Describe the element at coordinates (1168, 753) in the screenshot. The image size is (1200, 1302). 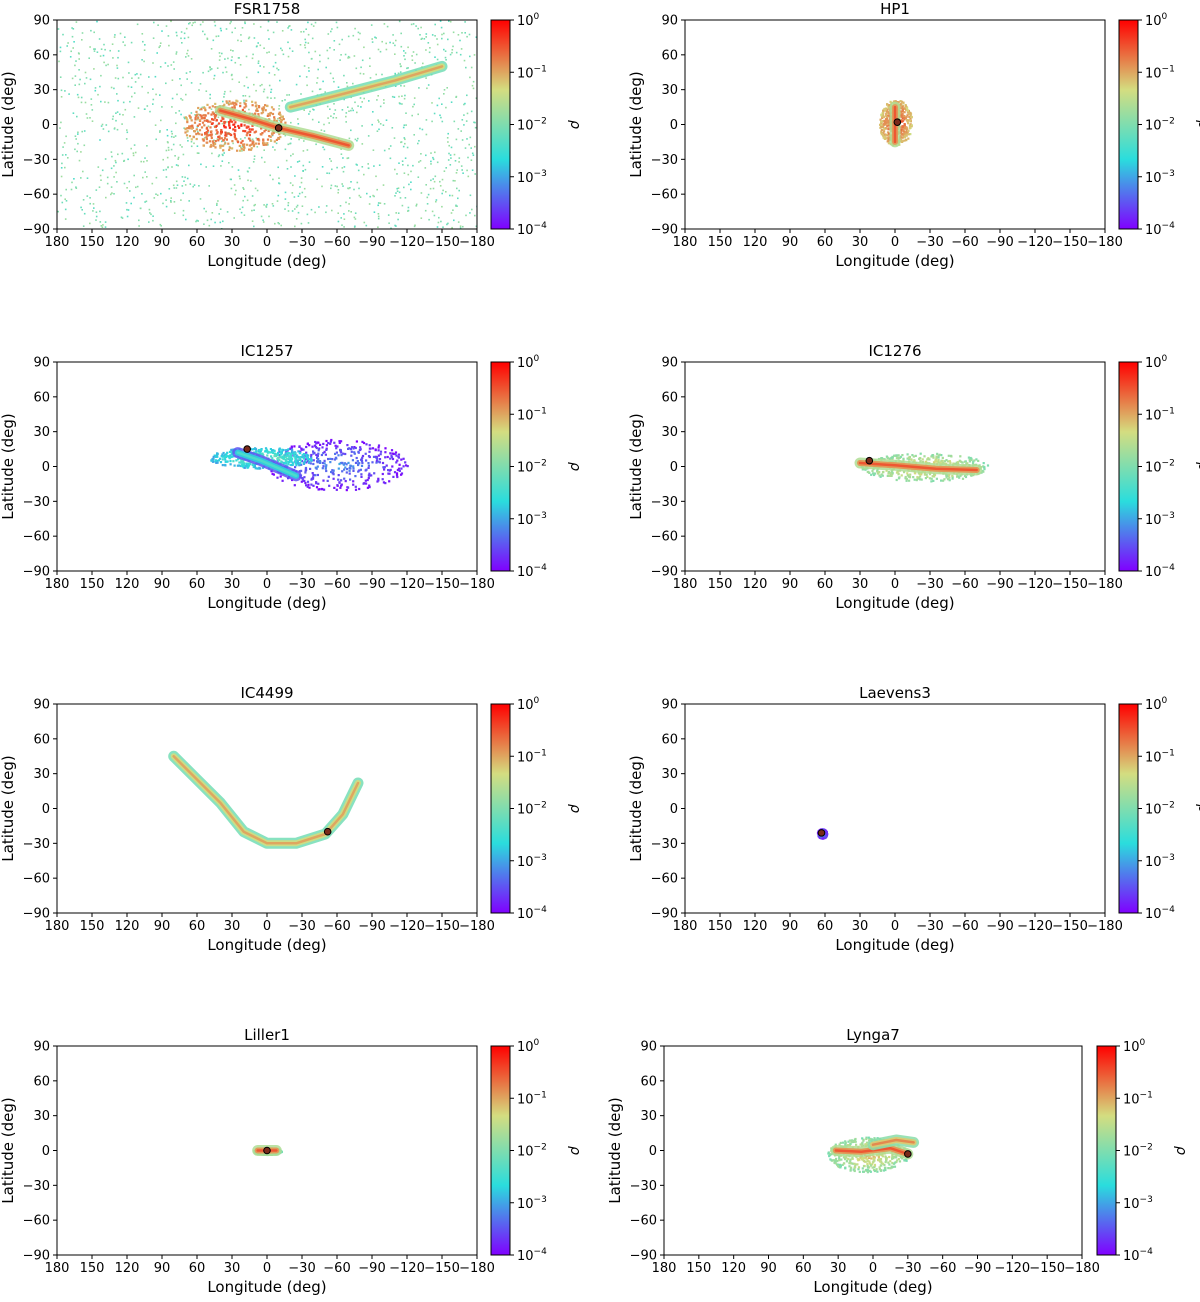
I see `colorbar-tick-exponent: −1` at that location.